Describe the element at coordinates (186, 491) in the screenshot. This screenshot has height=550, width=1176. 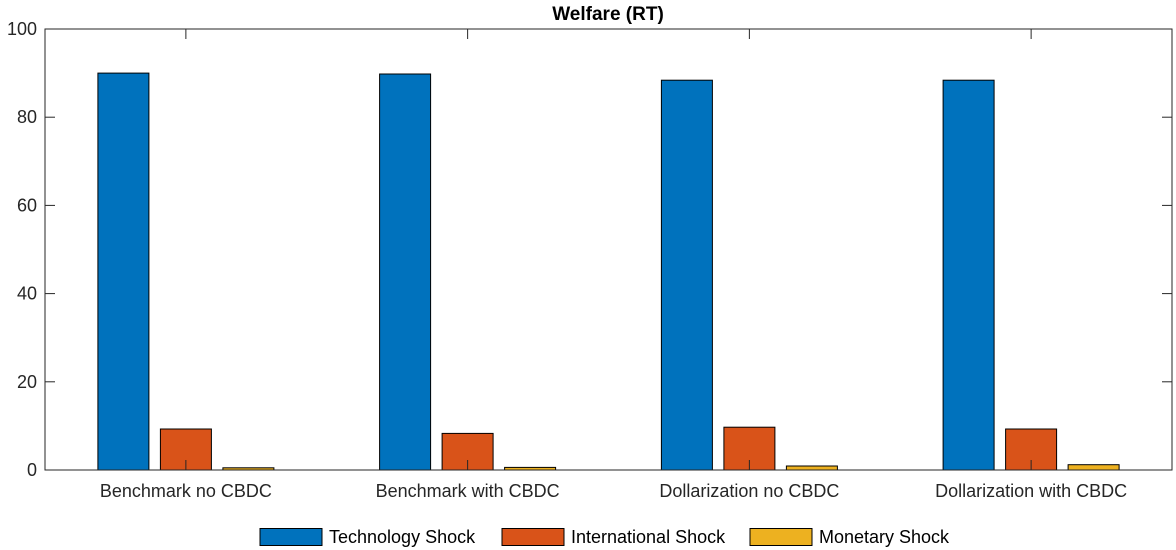
I see `x-tick-label: Benchmark no CBDC` at that location.